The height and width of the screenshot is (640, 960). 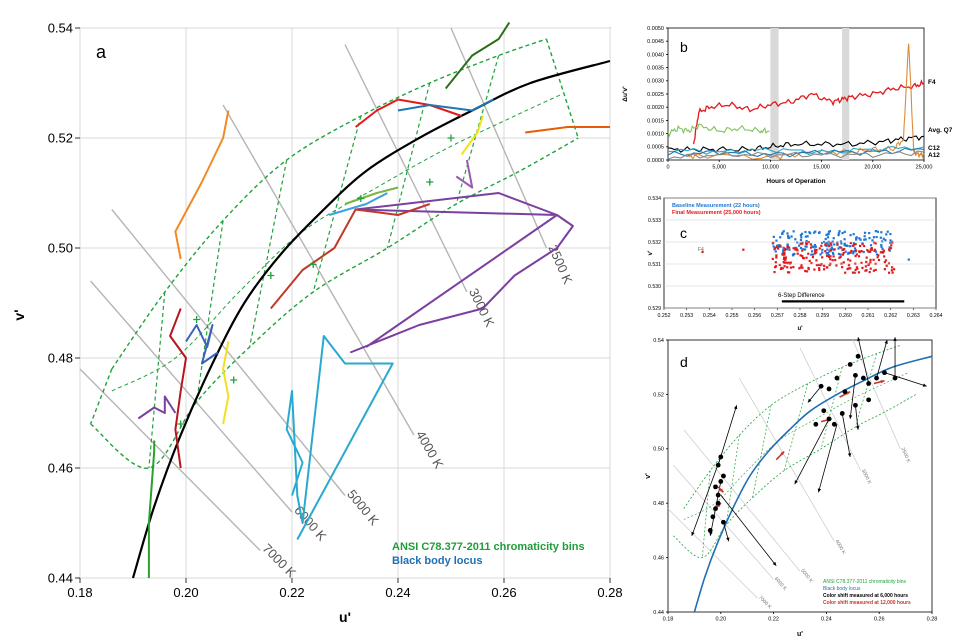 What do you see at coordinates (732, 316) in the screenshot?
I see `panel-c-x-tick-label: 0.255` at bounding box center [732, 316].